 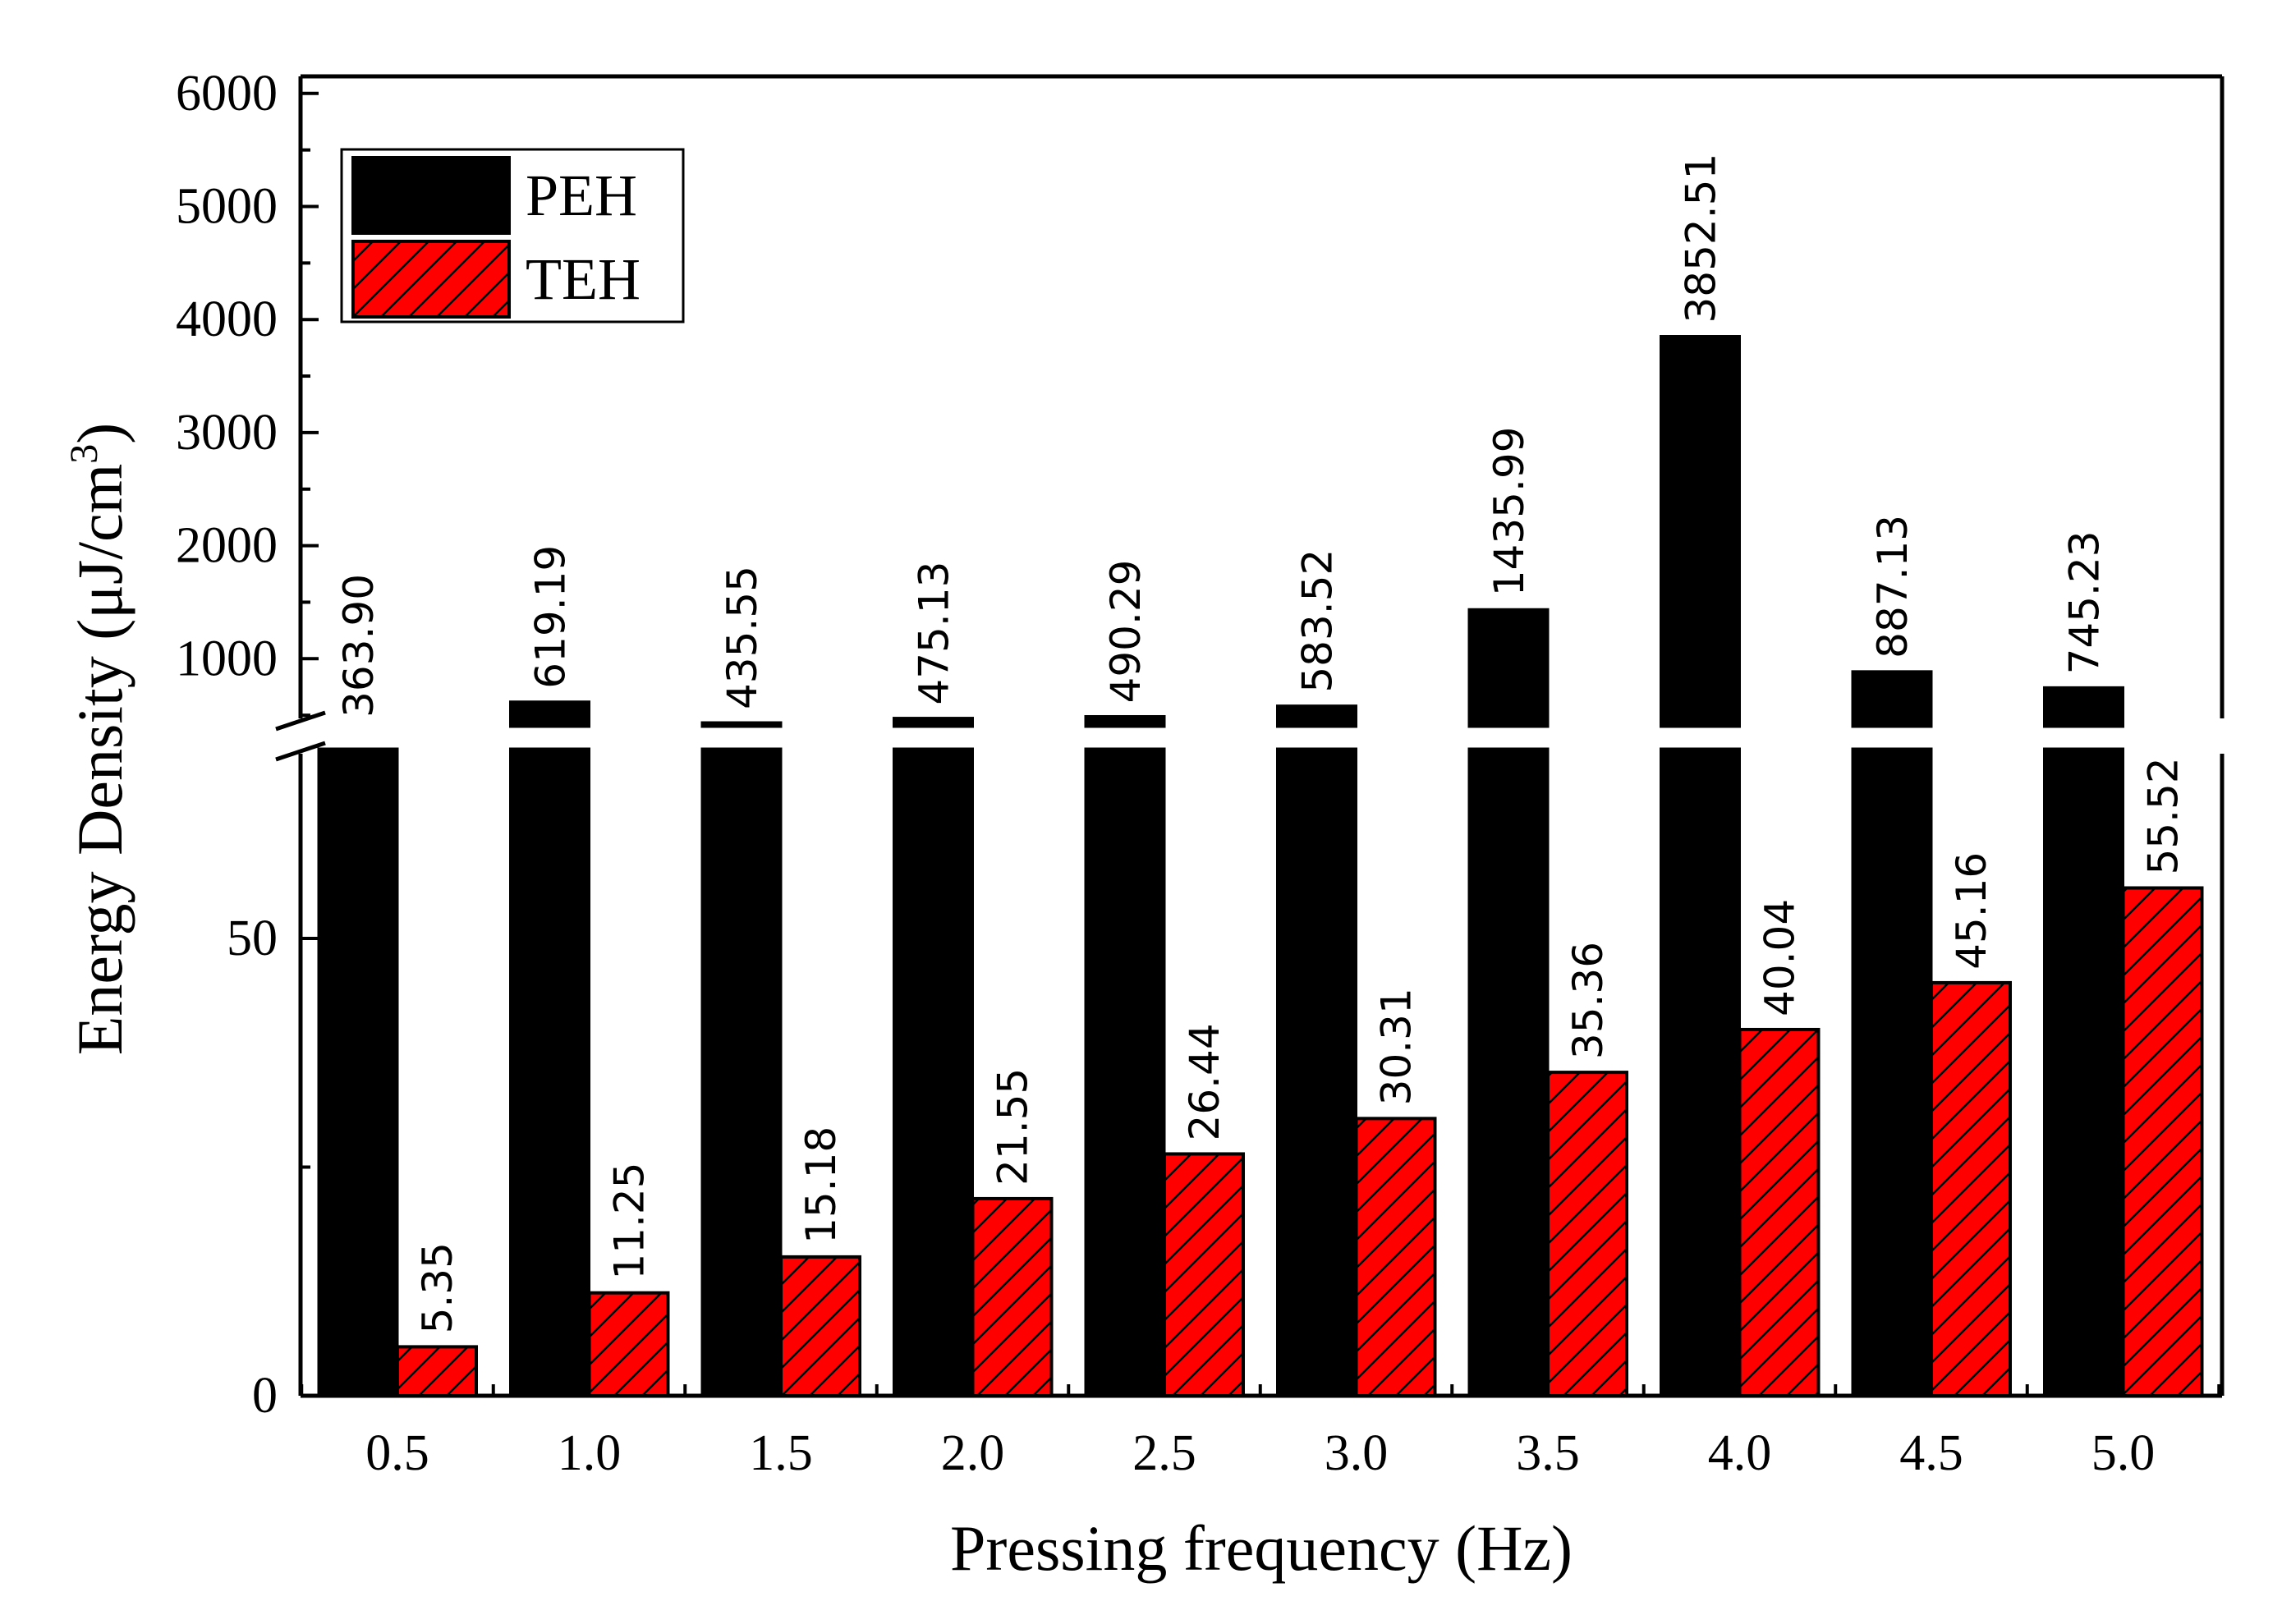 I want to click on y-tick-label-upper: 1000, so click(x=227, y=658).